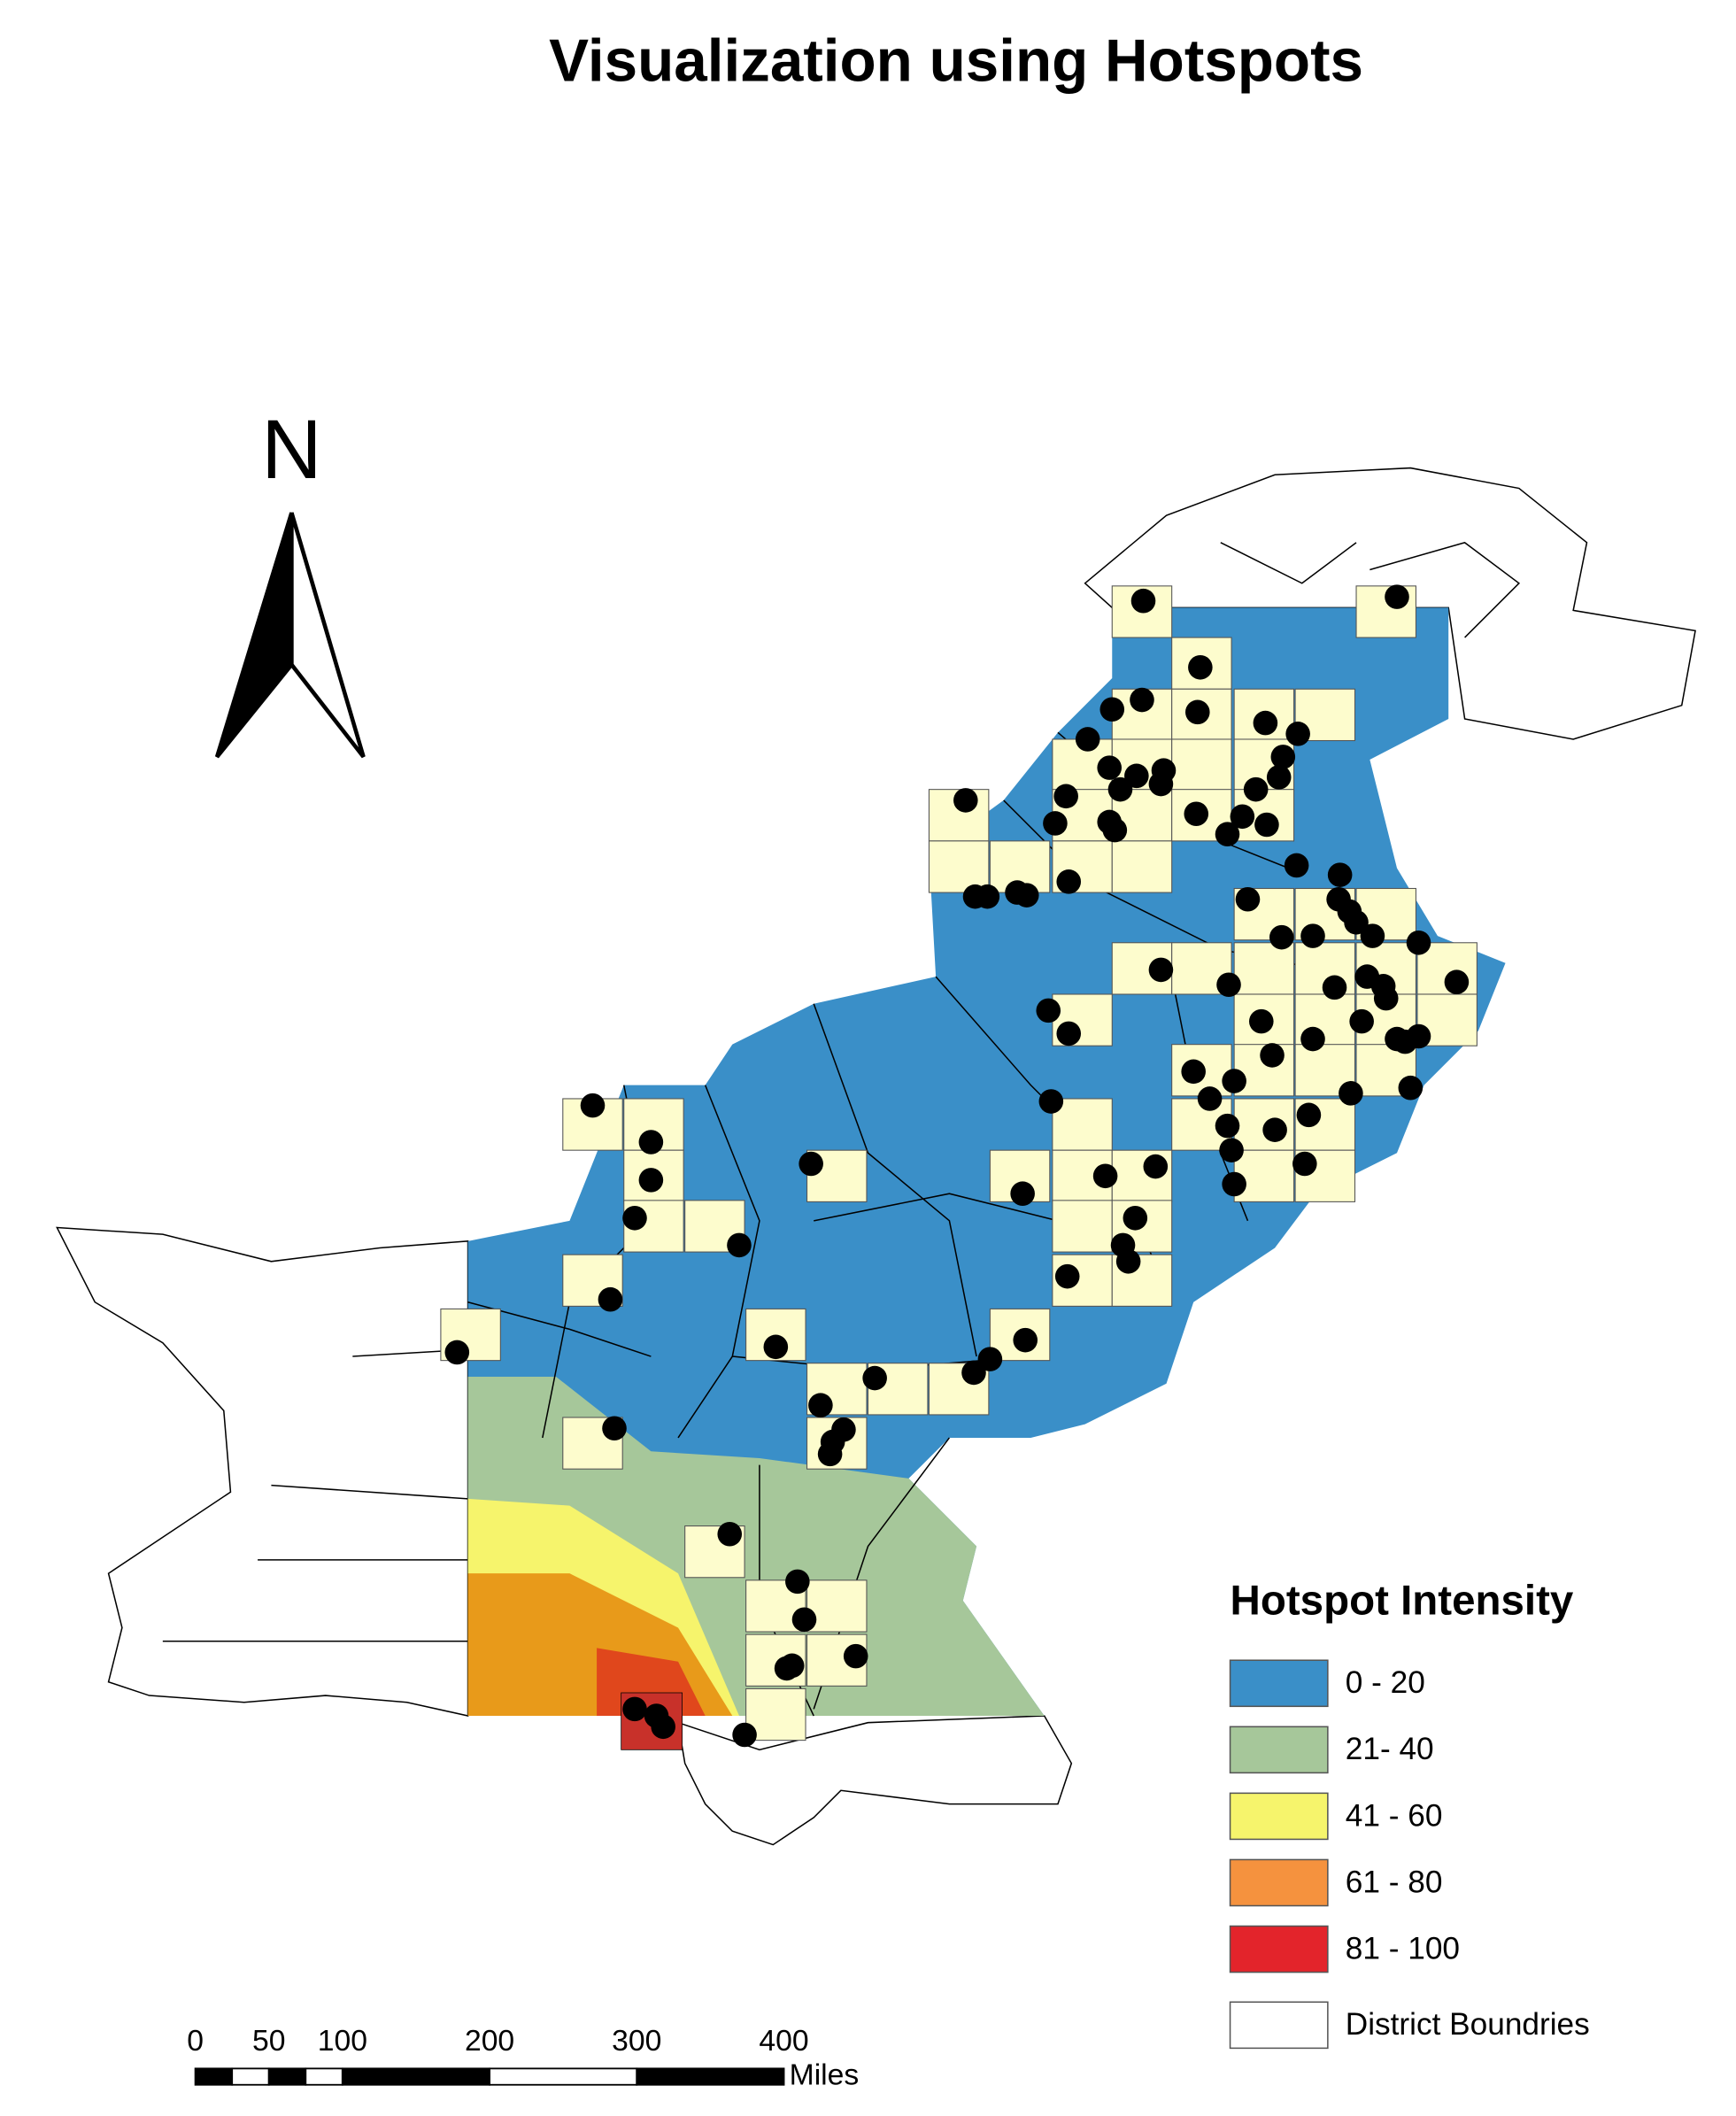 The width and height of the screenshot is (1736, 2116). Describe the element at coordinates (1403, 1948) in the screenshot. I see `legend-label: 81 - 100` at that location.